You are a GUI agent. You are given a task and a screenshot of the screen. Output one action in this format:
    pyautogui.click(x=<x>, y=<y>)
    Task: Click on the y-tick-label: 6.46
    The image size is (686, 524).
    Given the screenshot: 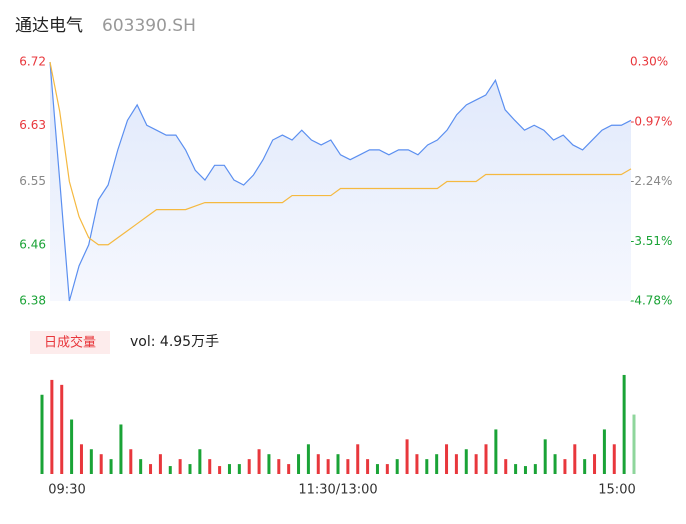 What is the action you would take?
    pyautogui.click(x=32, y=244)
    